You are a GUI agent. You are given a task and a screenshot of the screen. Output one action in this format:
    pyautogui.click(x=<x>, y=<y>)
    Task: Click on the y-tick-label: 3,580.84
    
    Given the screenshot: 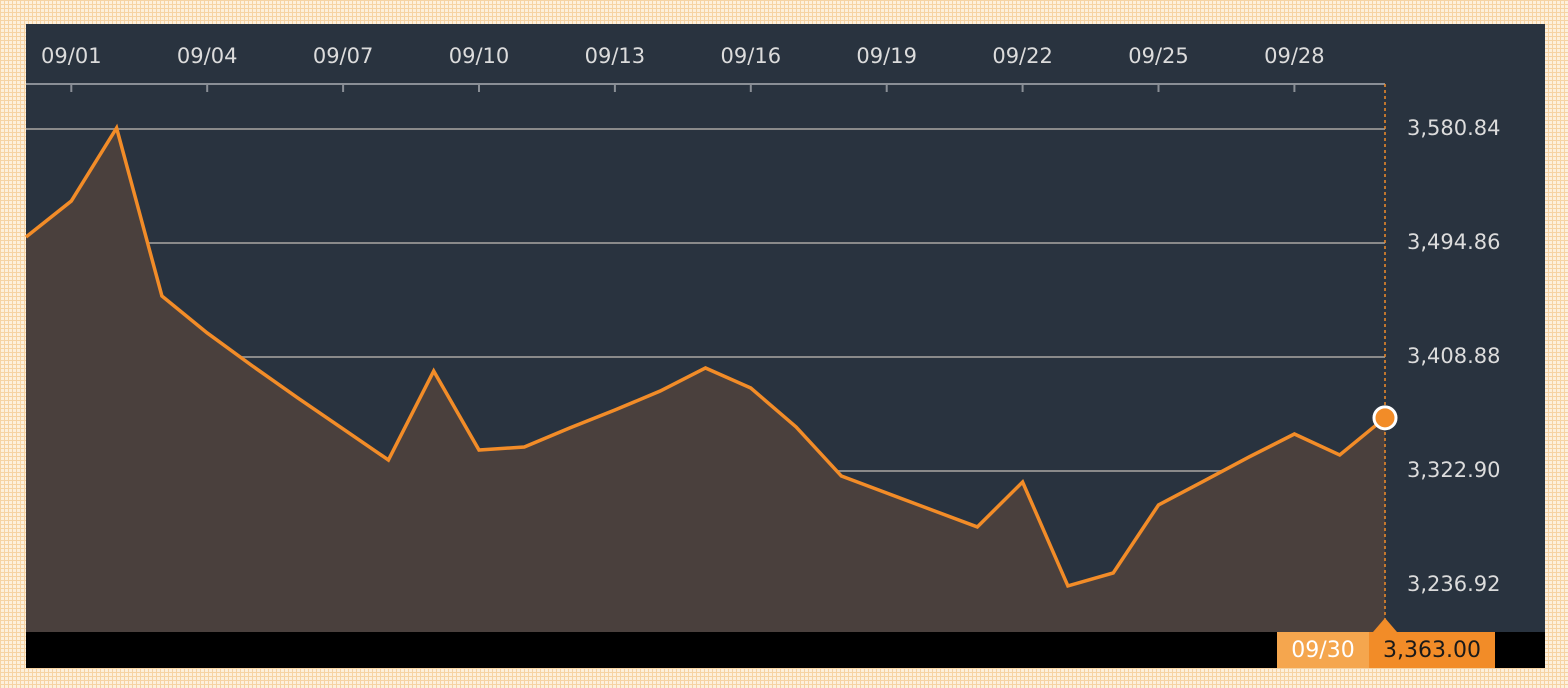 What is the action you would take?
    pyautogui.click(x=1454, y=128)
    